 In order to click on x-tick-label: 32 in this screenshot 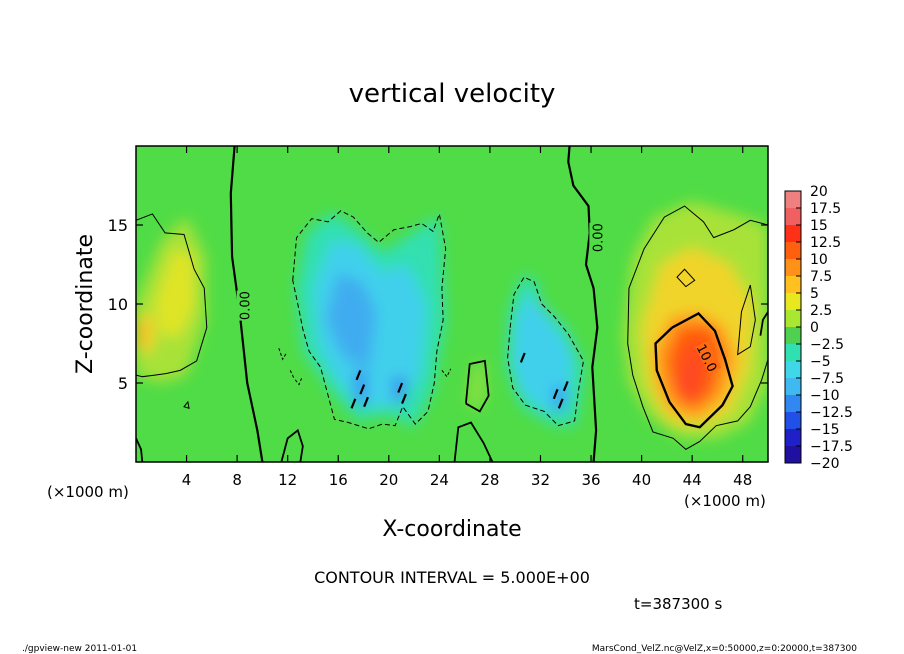, I will do `click(540, 480)`.